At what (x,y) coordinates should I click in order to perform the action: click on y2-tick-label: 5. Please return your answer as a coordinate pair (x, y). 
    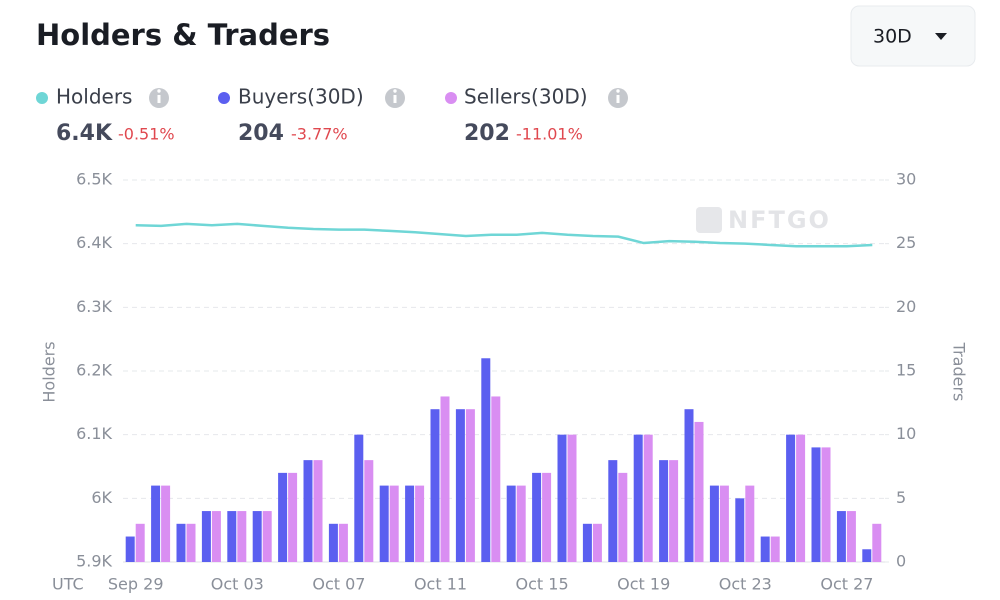
    Looking at the image, I should click on (901, 497).